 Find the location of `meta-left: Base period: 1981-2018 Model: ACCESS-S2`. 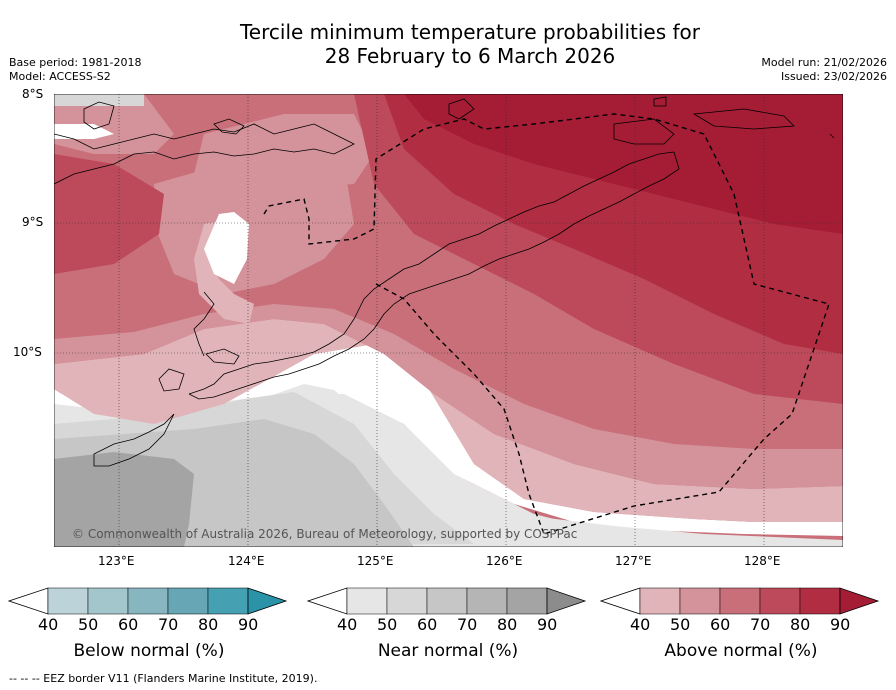

meta-left: Base period: 1981-2018 Model: ACCESS-S2 is located at coordinates (75, 70).